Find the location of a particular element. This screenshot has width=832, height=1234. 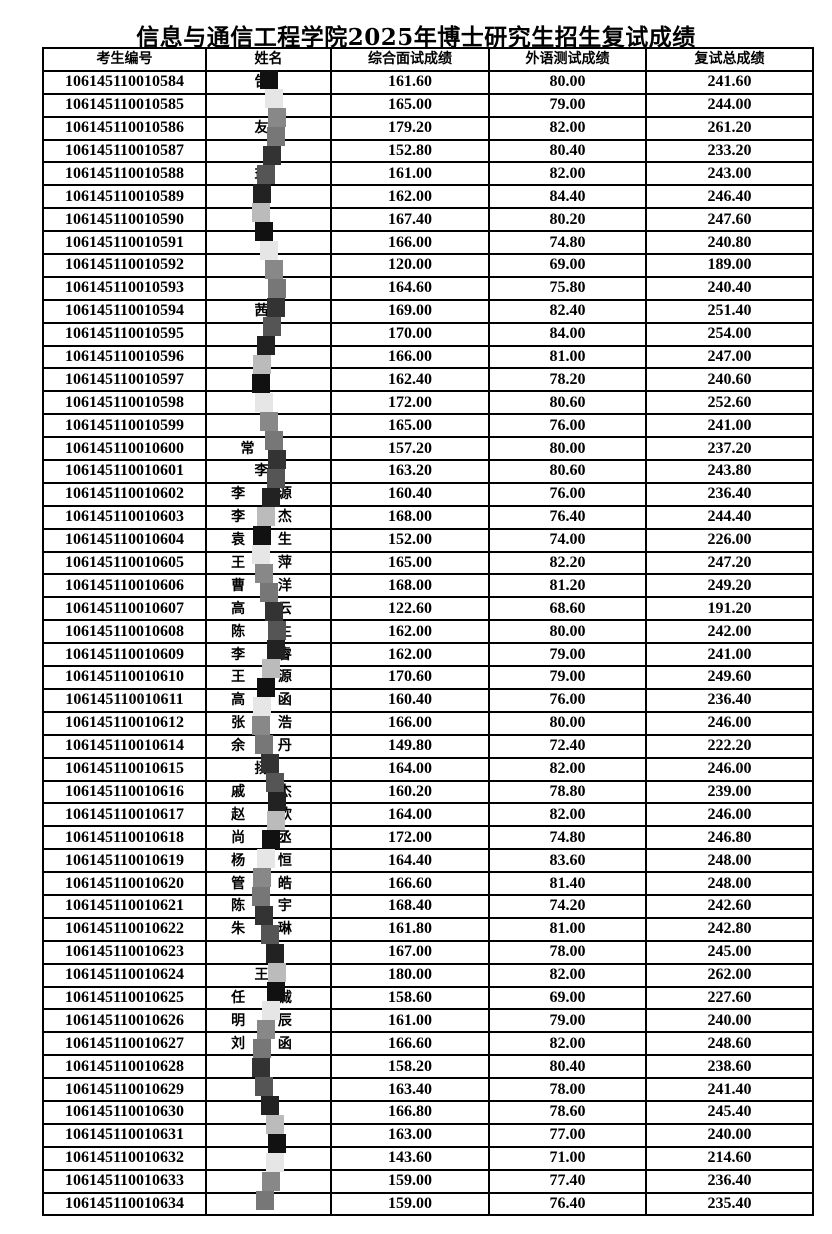

table-row: 106145110010631 163.00 77.00 240.00 is located at coordinates (428, 1135).